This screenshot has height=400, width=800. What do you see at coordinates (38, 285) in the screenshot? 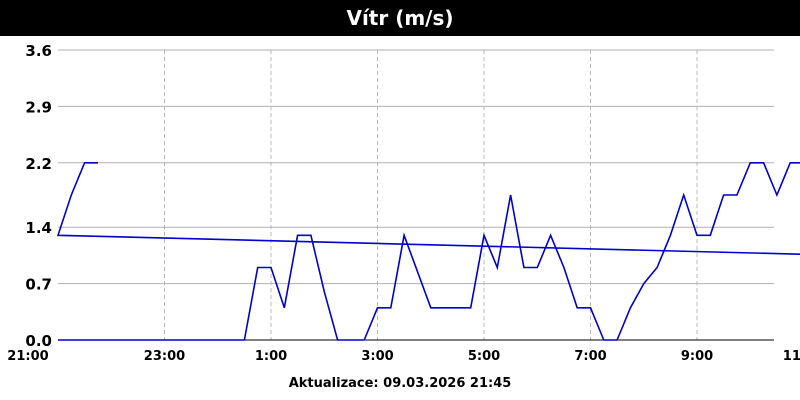
I see `y-tick-label: 0.7` at bounding box center [38, 285].